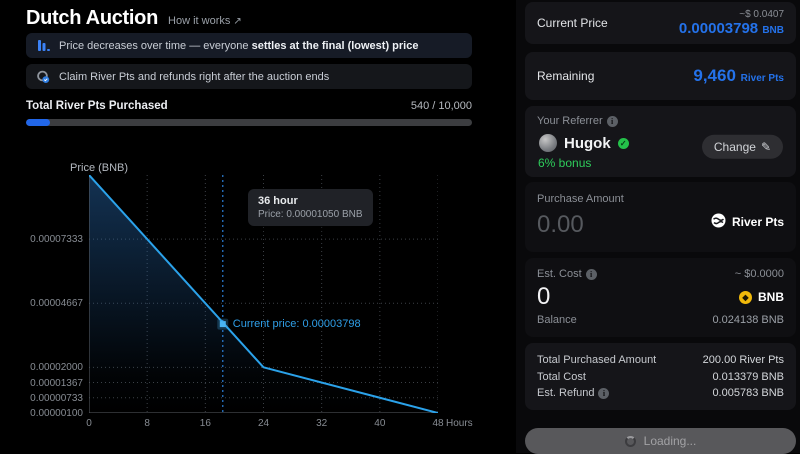 Image resolution: width=800 pixels, height=454 pixels. Describe the element at coordinates (56, 240) in the screenshot. I see `y-tick-label: 0.00007333` at that location.